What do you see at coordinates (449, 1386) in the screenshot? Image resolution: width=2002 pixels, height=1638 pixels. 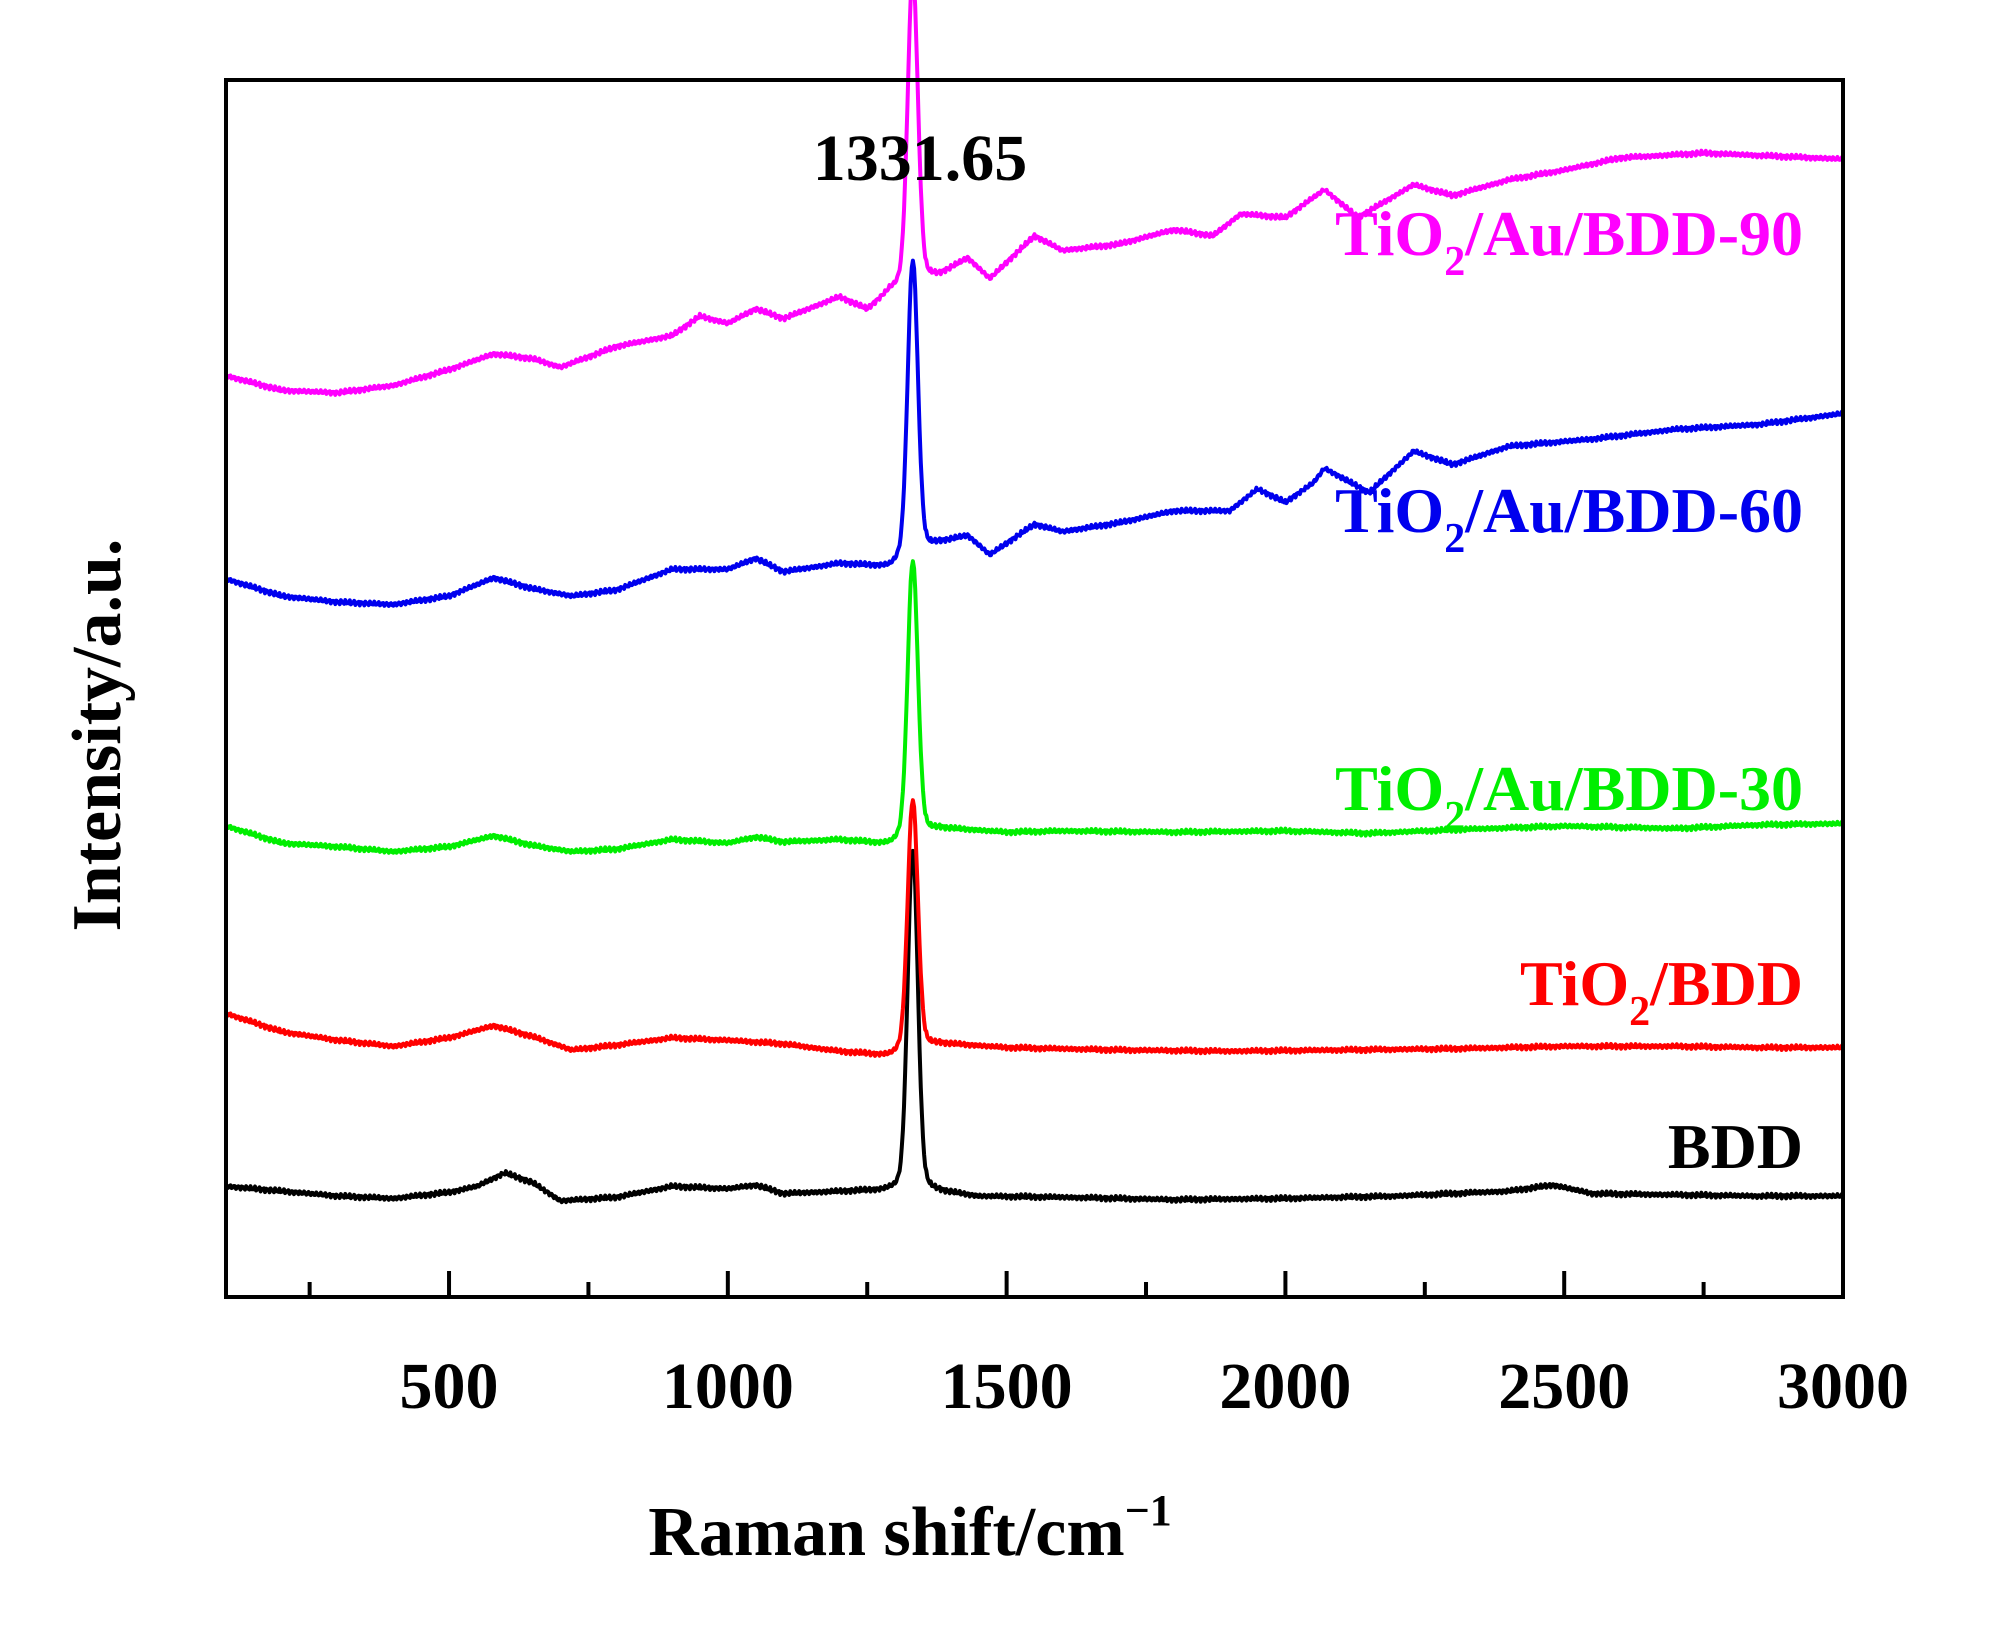 I see `x-tick-label: 500` at bounding box center [449, 1386].